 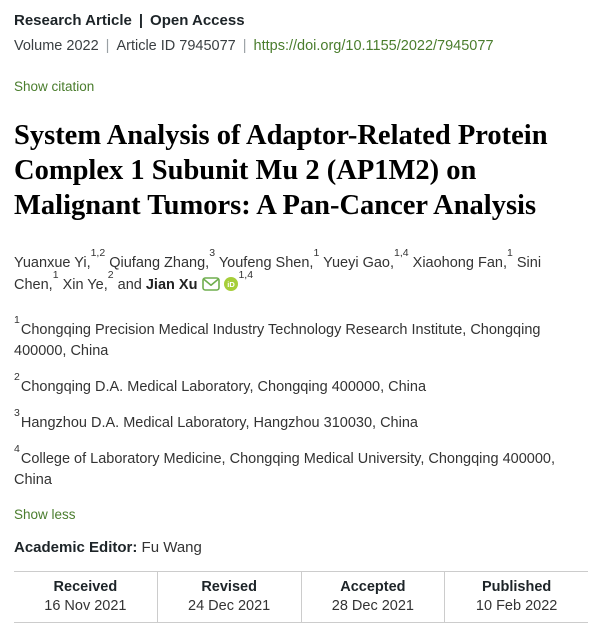 I want to click on accepted-value: 28 Dec 2021, so click(x=372, y=606).